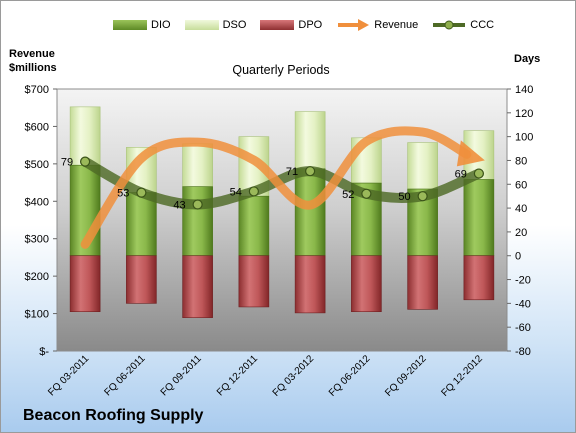 This screenshot has height=433, width=576. Describe the element at coordinates (527, 59) in the screenshot. I see `right-axis-title: Days` at that location.